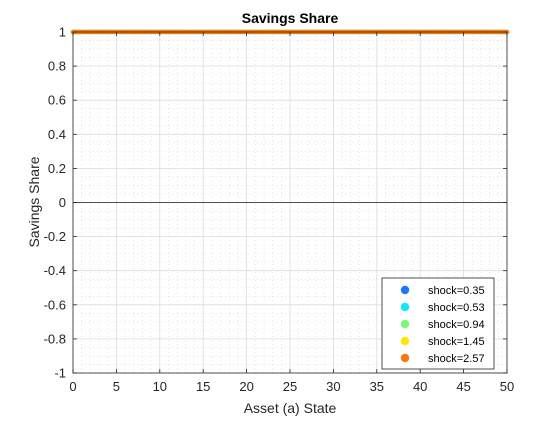 The image size is (560, 425). Describe the element at coordinates (246, 386) in the screenshot. I see `x-tick-label: 20` at that location.